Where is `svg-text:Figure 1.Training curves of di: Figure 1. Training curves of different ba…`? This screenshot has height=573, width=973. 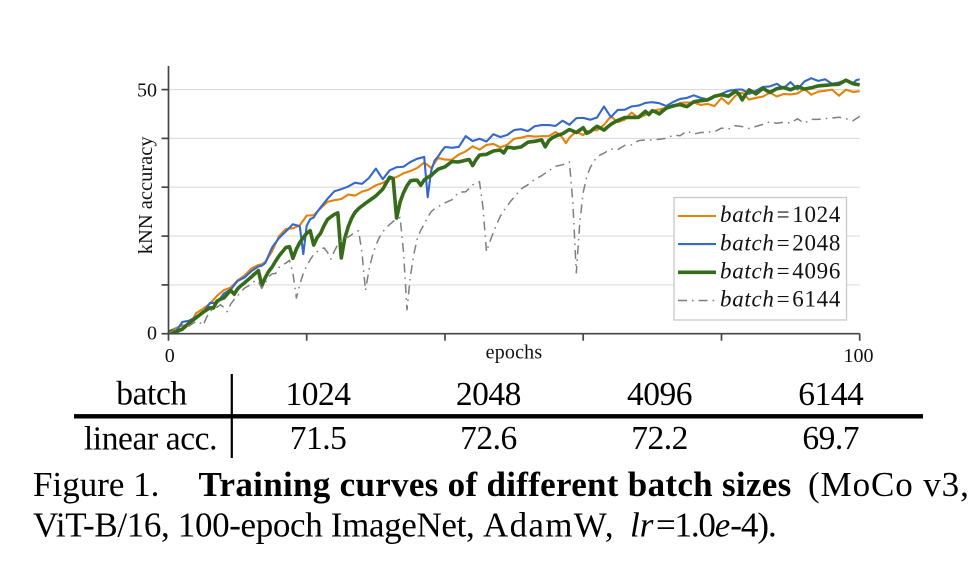 svg-text:Figure 1.Training curves of di: Figure 1. Training curves of different ba… is located at coordinates (501, 484).